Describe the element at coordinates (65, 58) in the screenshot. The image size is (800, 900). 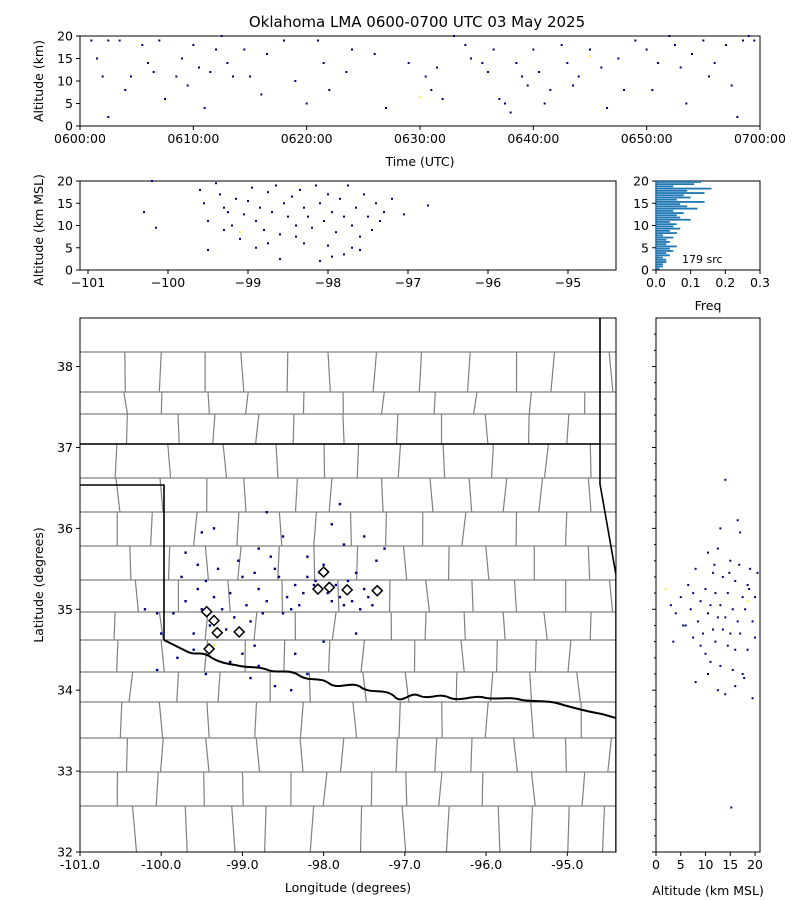
I see `y-tick-label: 15` at that location.